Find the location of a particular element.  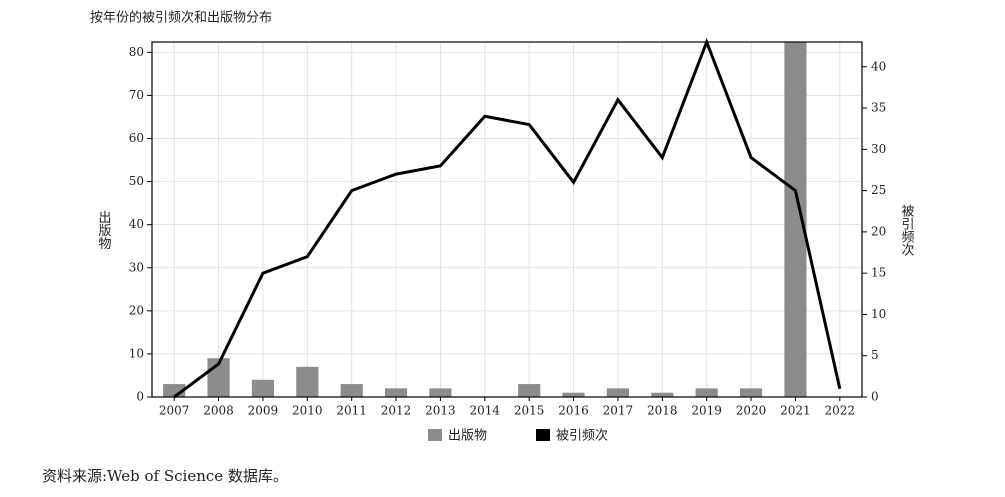

x-tick-label: 2011 is located at coordinates (351, 411).